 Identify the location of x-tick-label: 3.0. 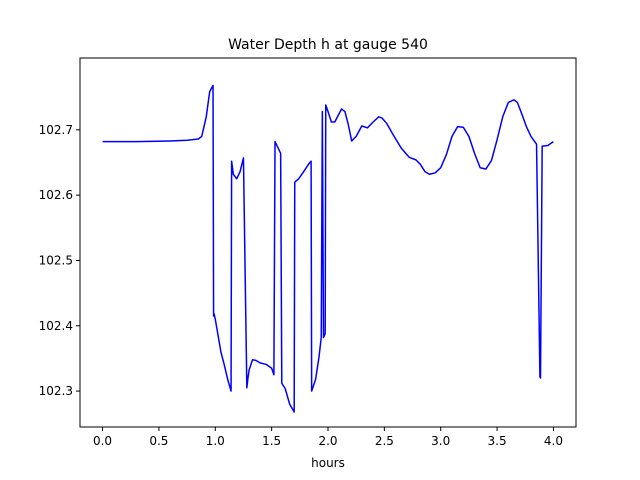
(440, 441).